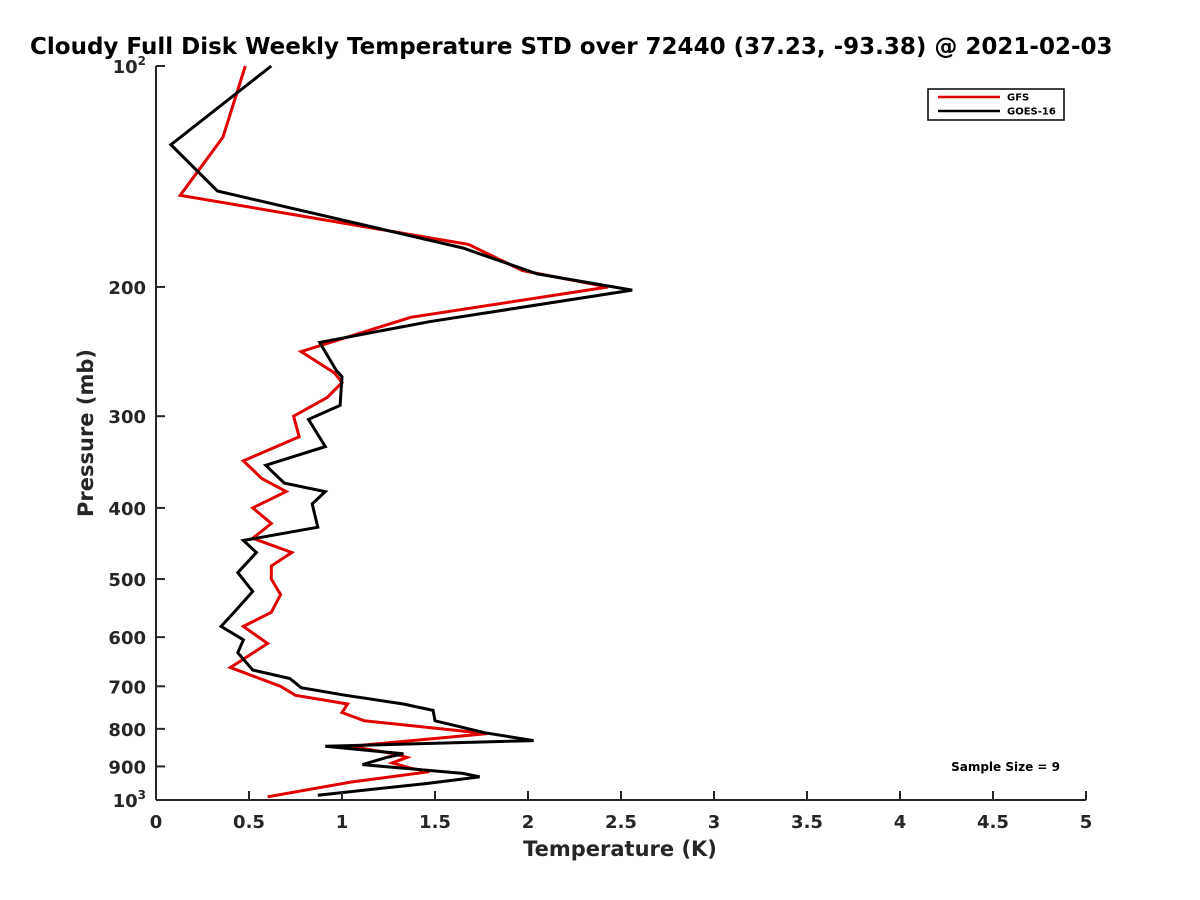 This screenshot has width=1200, height=900. What do you see at coordinates (621, 822) in the screenshot?
I see `x-tick-label: 2.5` at bounding box center [621, 822].